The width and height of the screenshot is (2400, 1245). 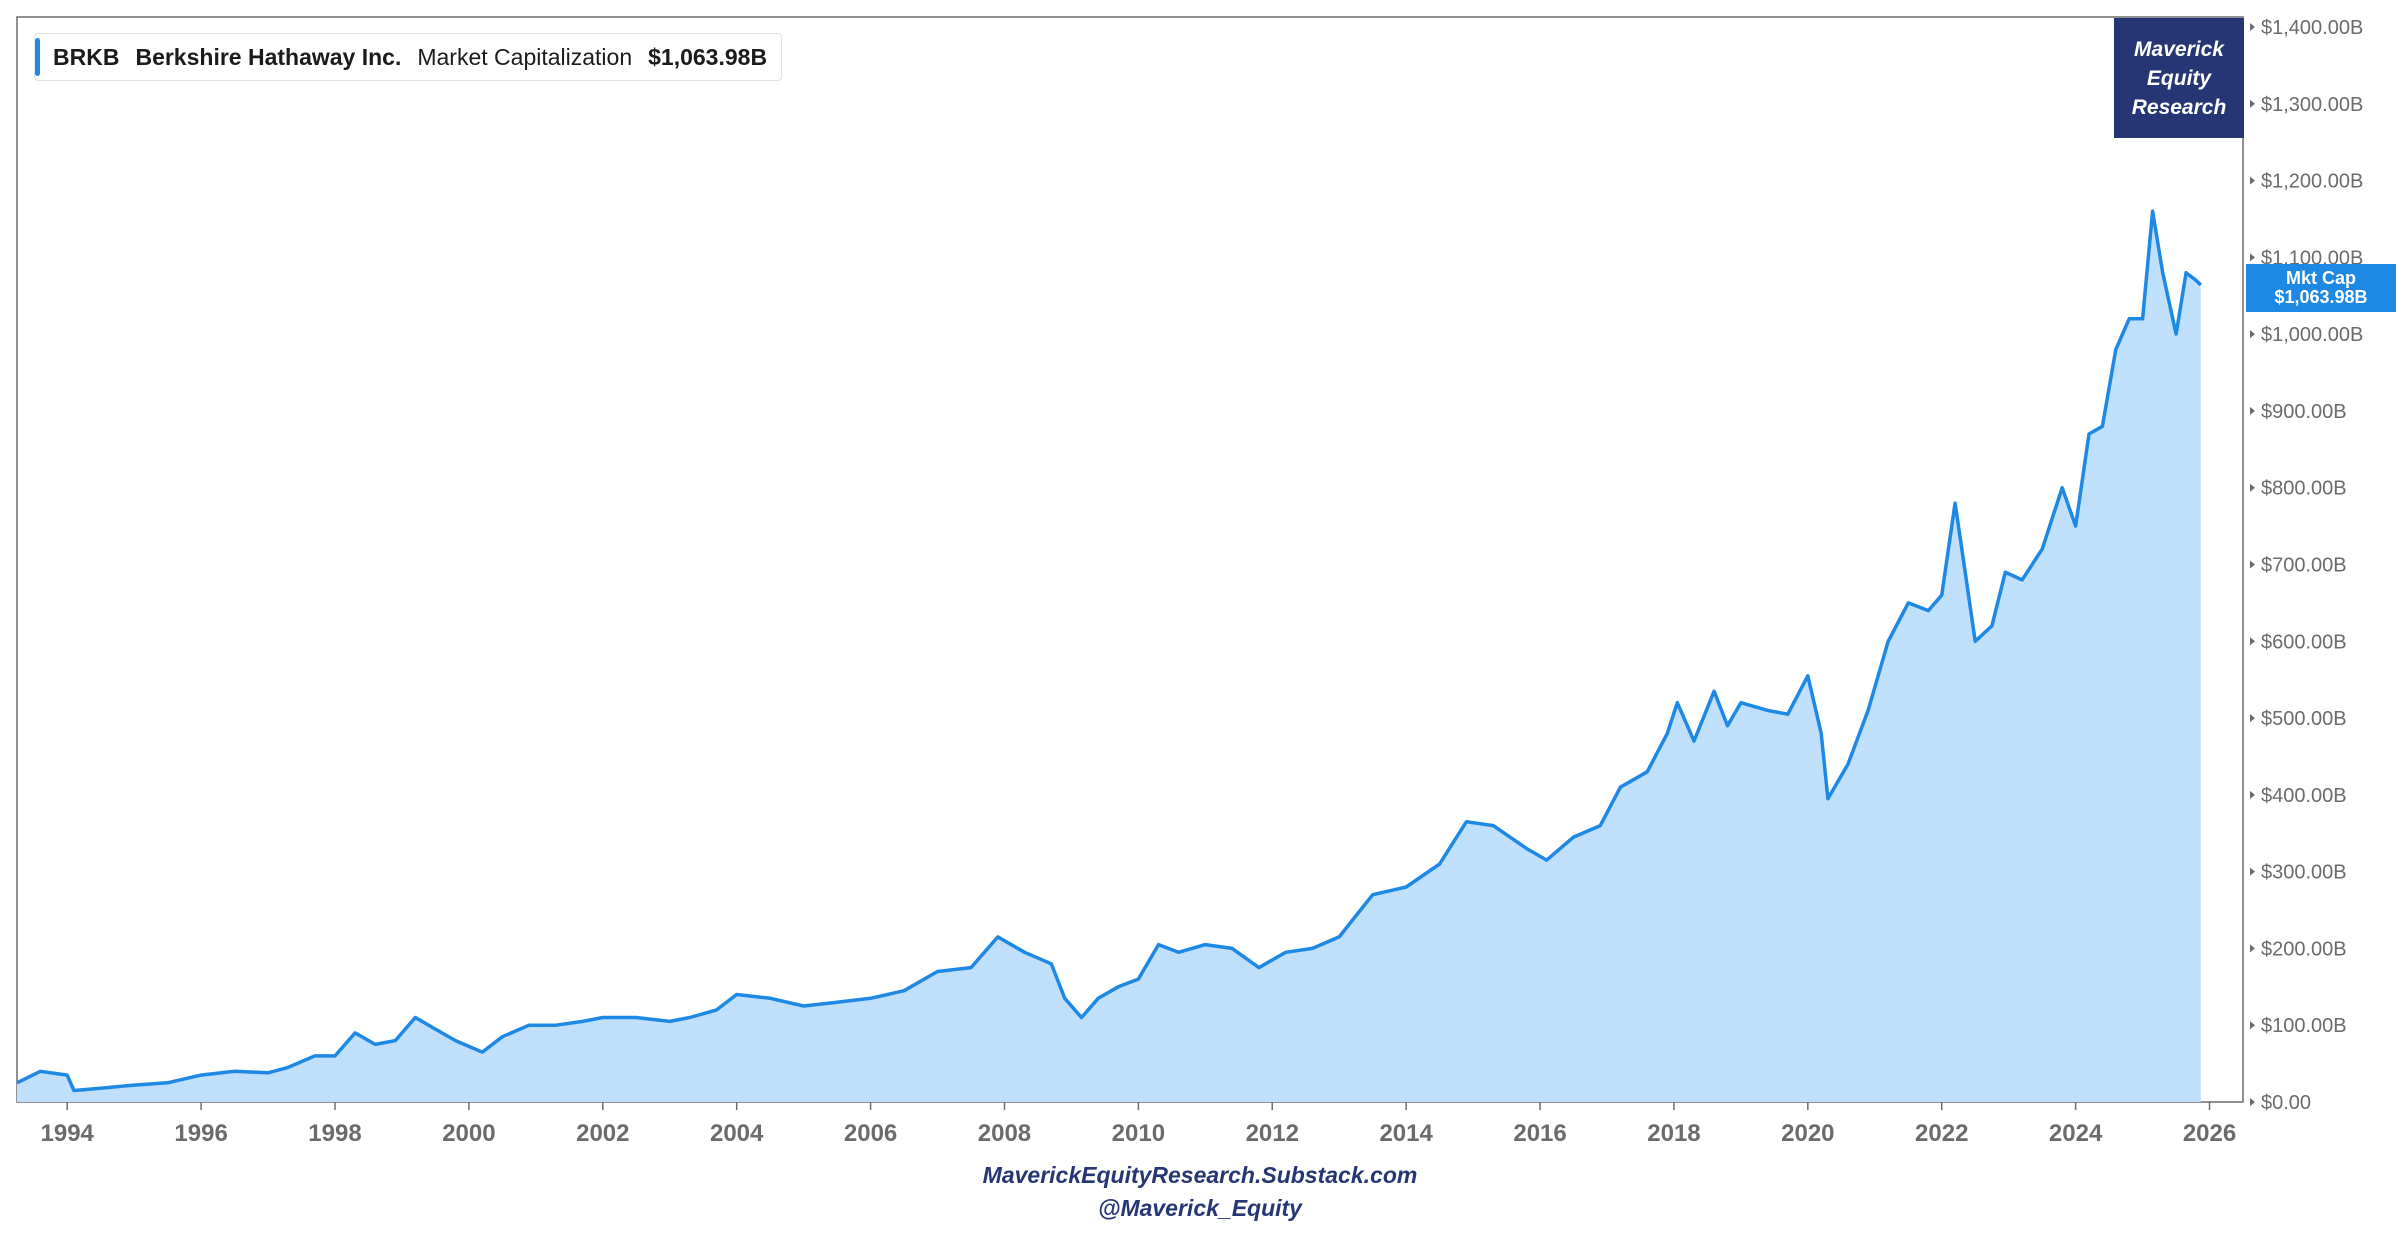 I want to click on x-tick-label: 1996, so click(x=200, y=1133).